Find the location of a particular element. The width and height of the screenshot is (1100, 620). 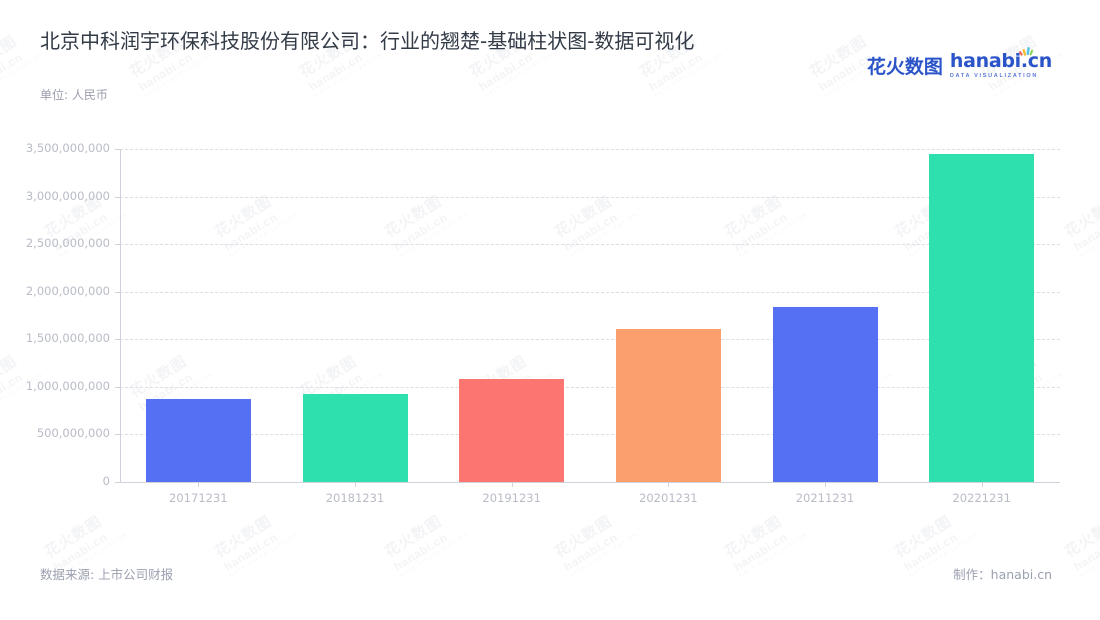

logo-brand-en: hanabi.cn is located at coordinates (1000, 61).